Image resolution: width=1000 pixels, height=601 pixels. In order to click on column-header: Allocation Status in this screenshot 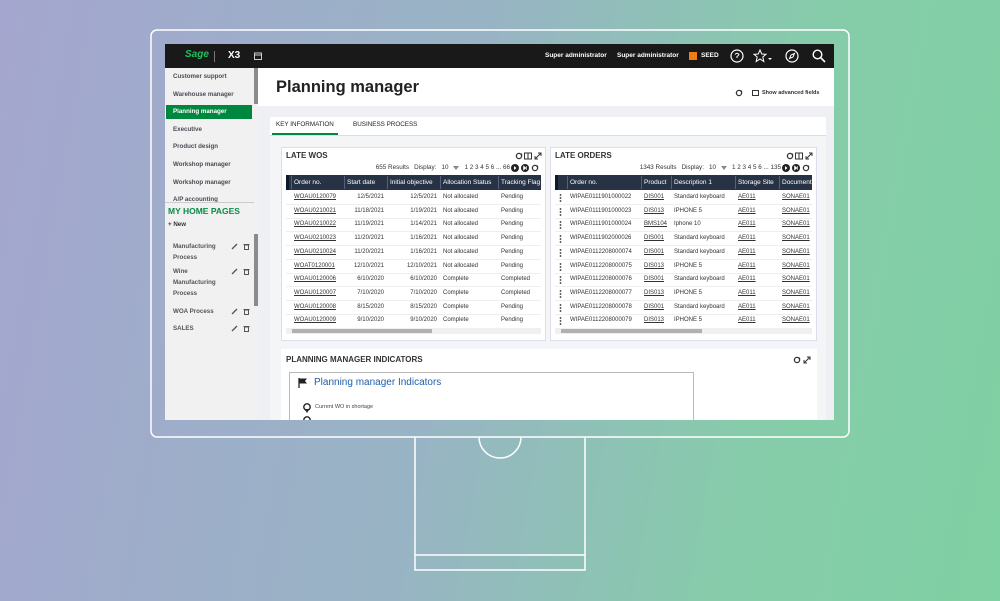, I will do `click(469, 182)`.